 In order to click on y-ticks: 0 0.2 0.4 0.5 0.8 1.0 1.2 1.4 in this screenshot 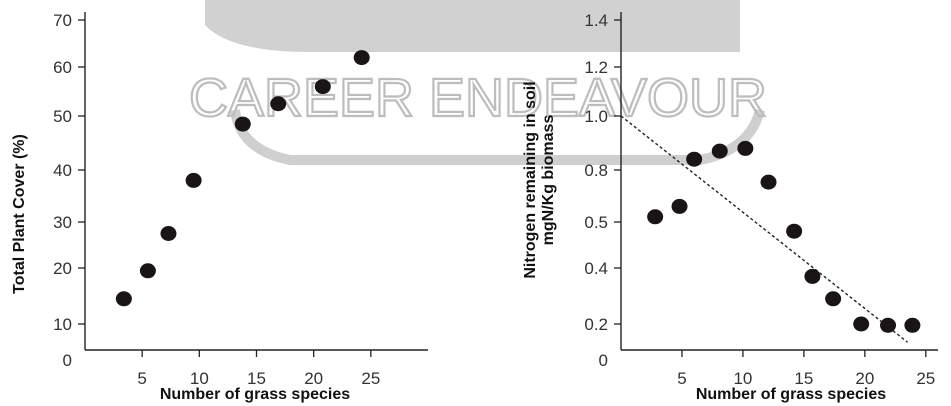, I will do `click(602, 190)`.